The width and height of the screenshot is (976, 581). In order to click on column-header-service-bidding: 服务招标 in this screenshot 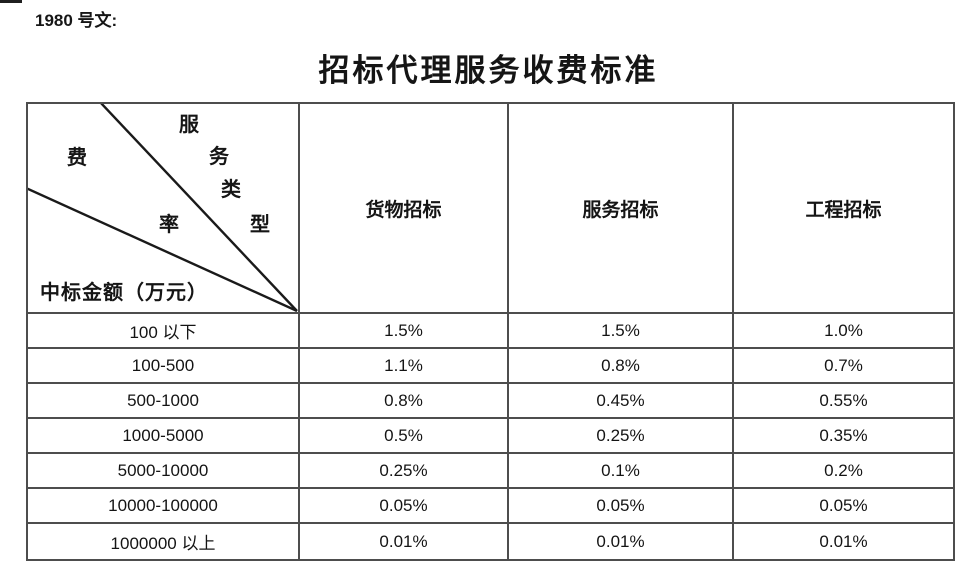, I will do `click(621, 209)`.